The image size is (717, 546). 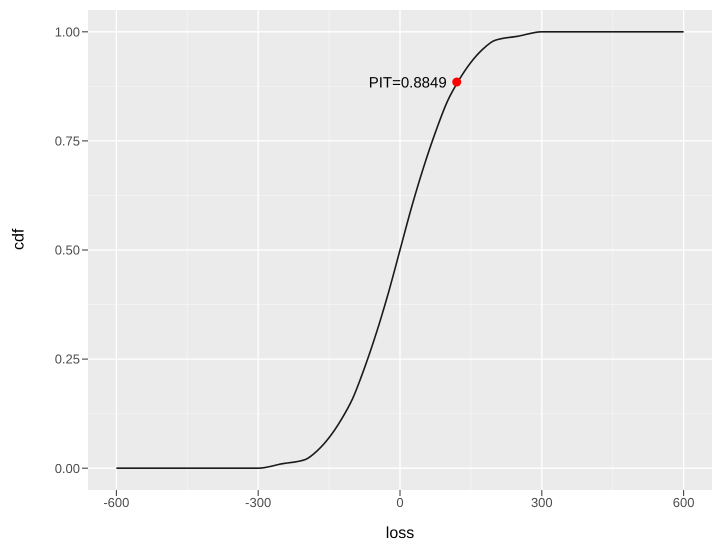 What do you see at coordinates (407, 83) in the screenshot?
I see `annotation: PIT=0.8849` at bounding box center [407, 83].